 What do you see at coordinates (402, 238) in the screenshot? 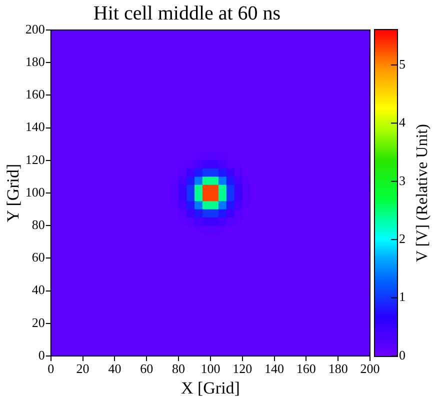
I see `color-bar-label: 2` at bounding box center [402, 238].